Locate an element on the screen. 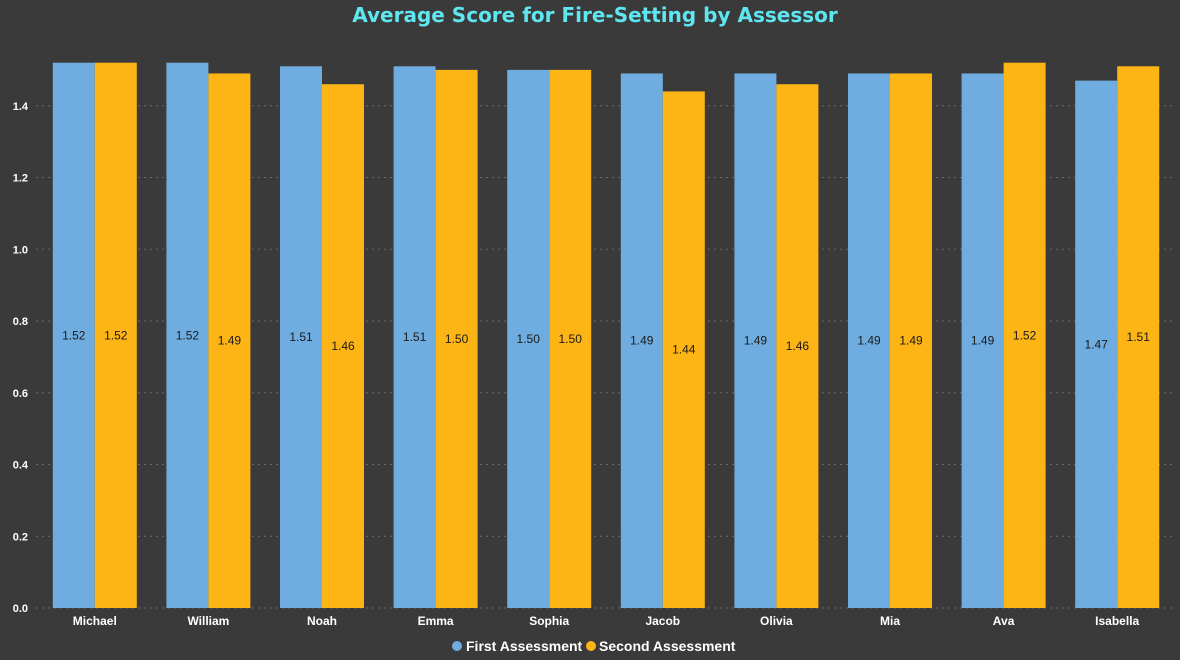 The width and height of the screenshot is (1180, 660). legend-item: First Assessment is located at coordinates (517, 646).